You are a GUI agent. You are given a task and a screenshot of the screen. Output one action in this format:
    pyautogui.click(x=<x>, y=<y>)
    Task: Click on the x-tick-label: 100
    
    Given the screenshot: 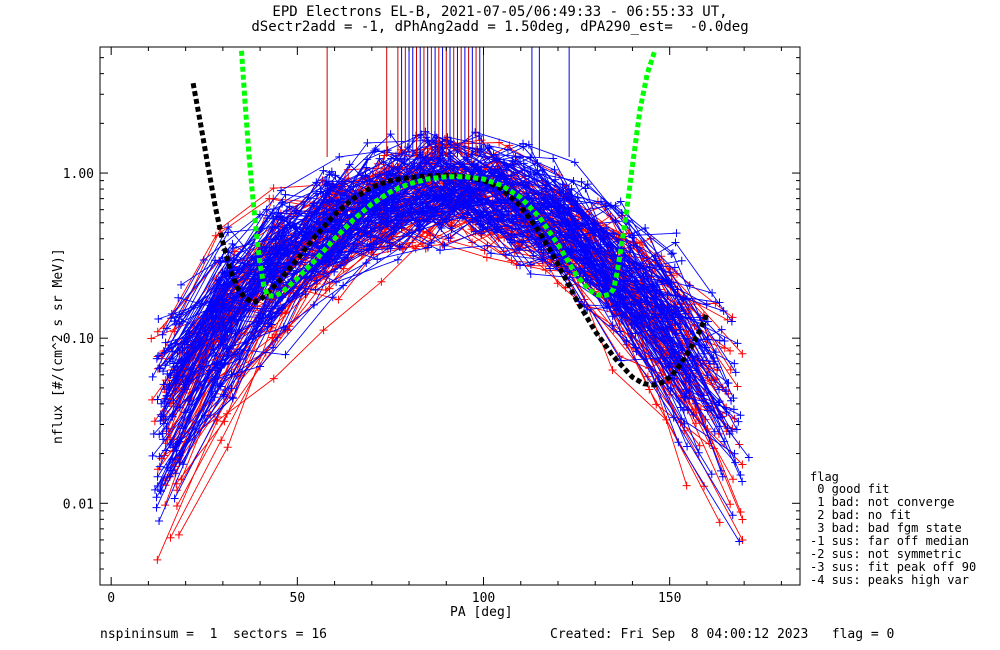 What is the action you would take?
    pyautogui.click(x=483, y=598)
    